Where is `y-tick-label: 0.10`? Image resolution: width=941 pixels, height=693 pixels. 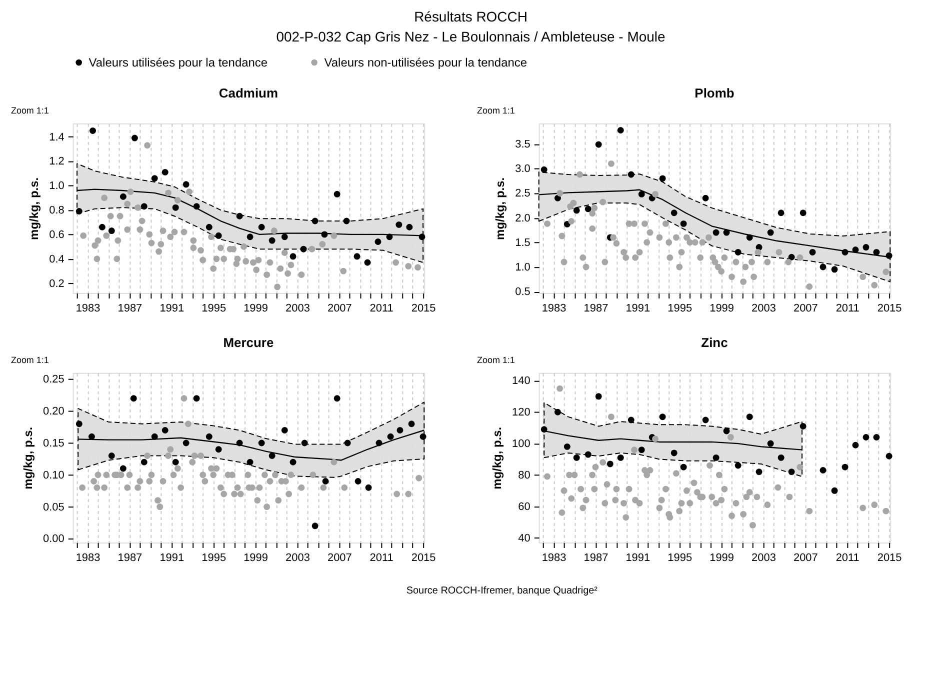 y-tick-label: 0.10 is located at coordinates (53, 475).